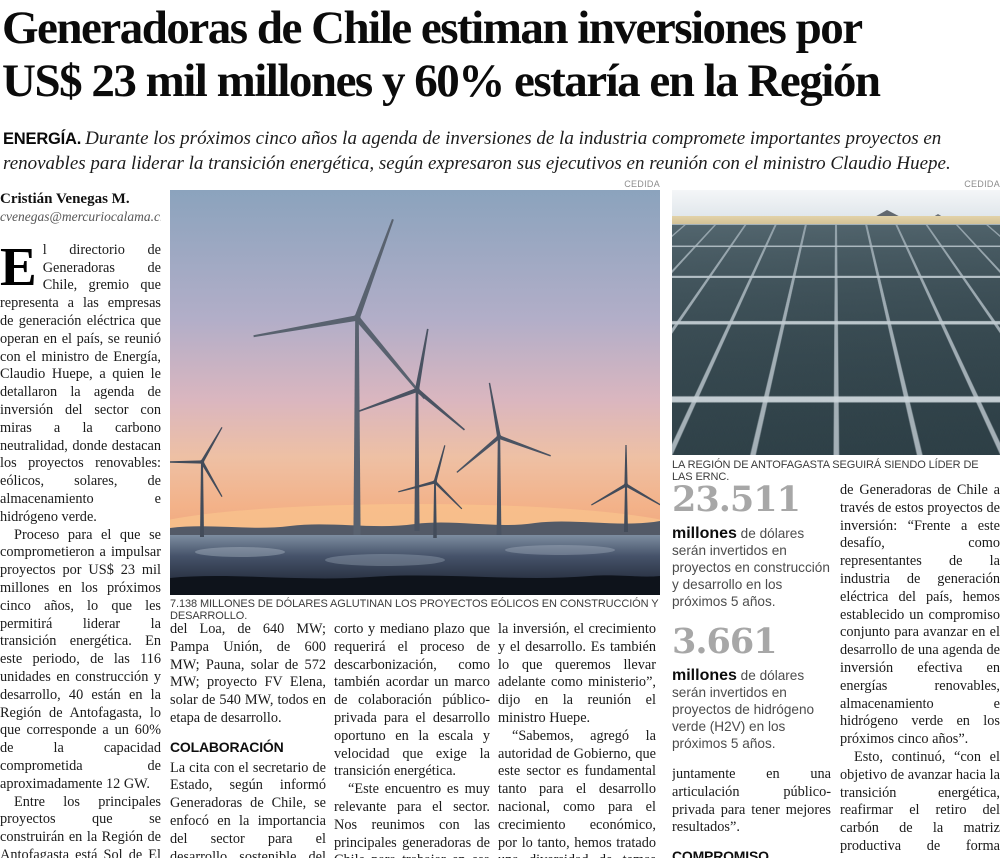 The height and width of the screenshot is (858, 1000). What do you see at coordinates (720, 853) in the screenshot?
I see `section-heading-compromiso: COMPROMISO` at bounding box center [720, 853].